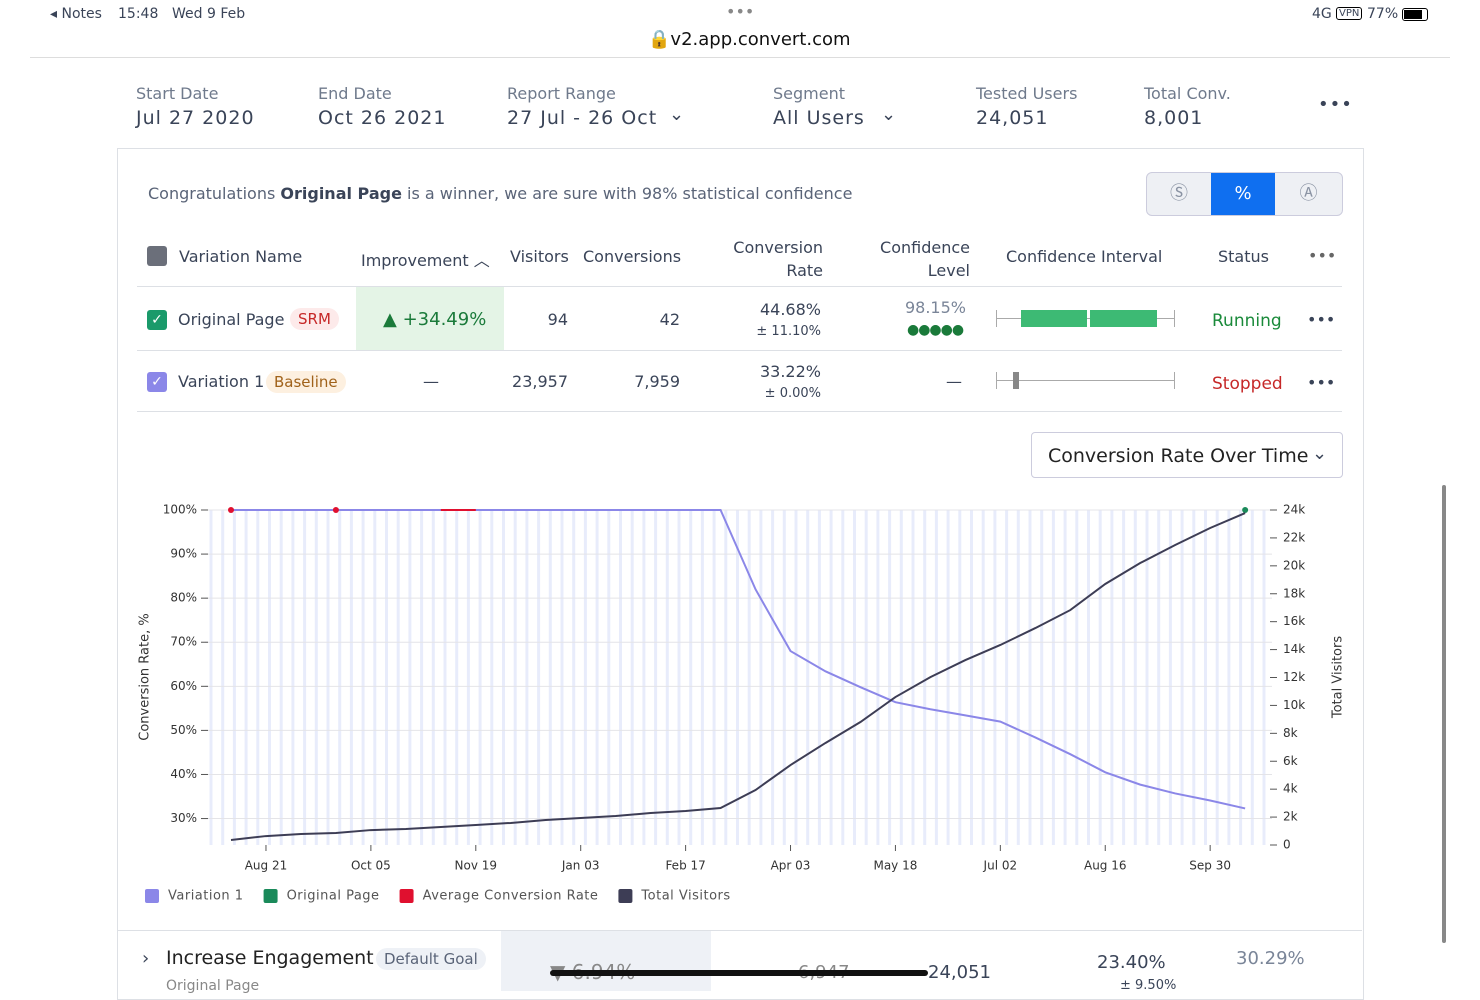  Describe the element at coordinates (539, 256) in the screenshot. I see `header: Visitors` at that location.